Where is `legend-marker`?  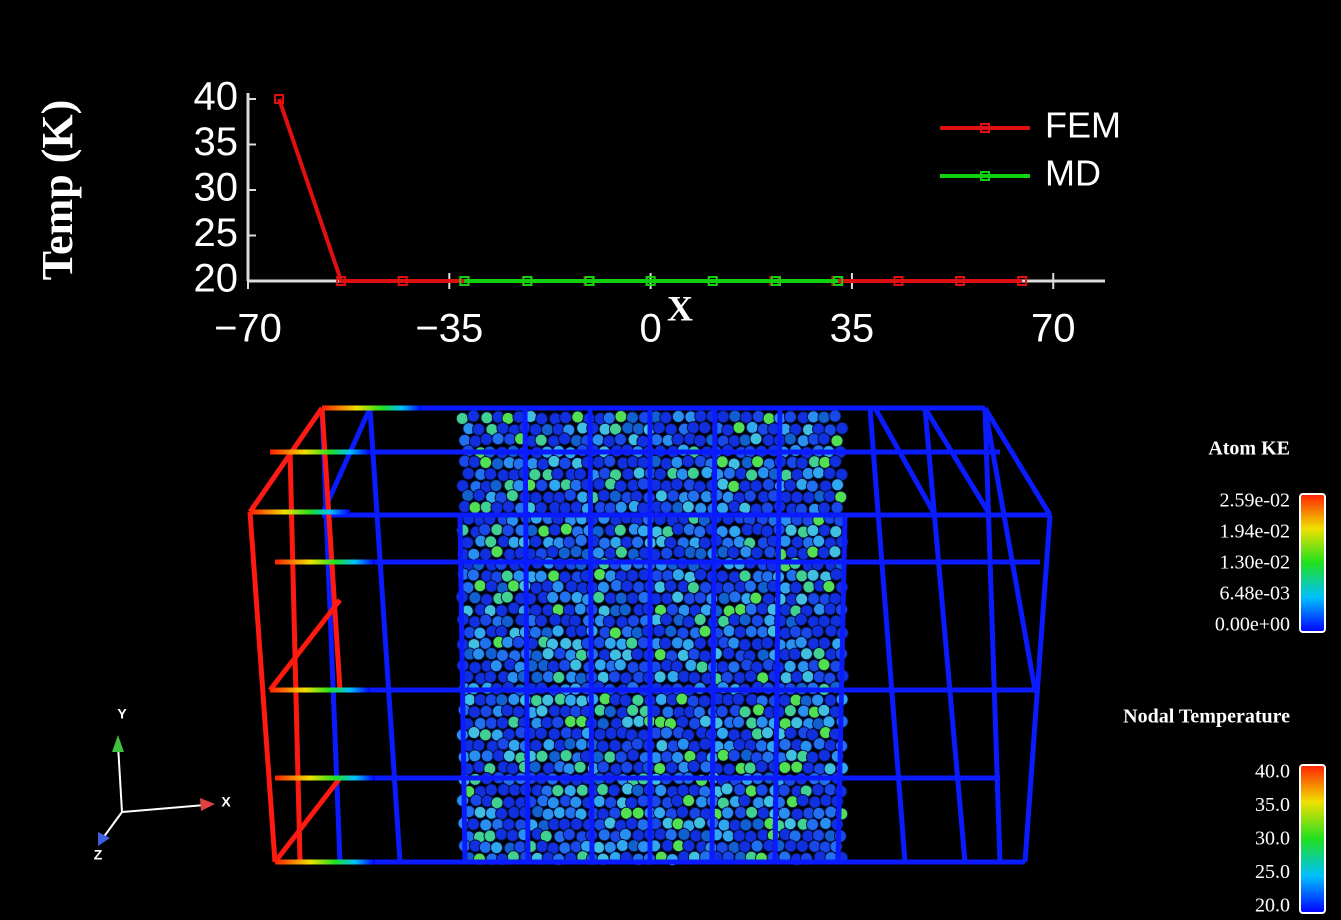
legend-marker is located at coordinates (985, 176).